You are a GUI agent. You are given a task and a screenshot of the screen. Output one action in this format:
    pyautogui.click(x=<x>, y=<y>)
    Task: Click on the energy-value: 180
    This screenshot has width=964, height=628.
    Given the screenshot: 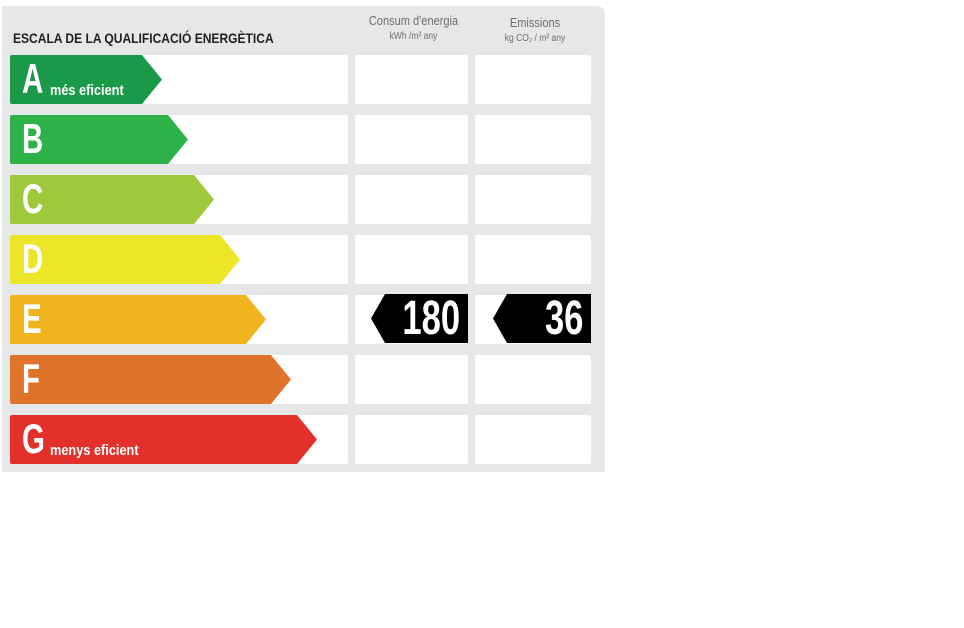 What is the action you would take?
    pyautogui.click(x=431, y=318)
    